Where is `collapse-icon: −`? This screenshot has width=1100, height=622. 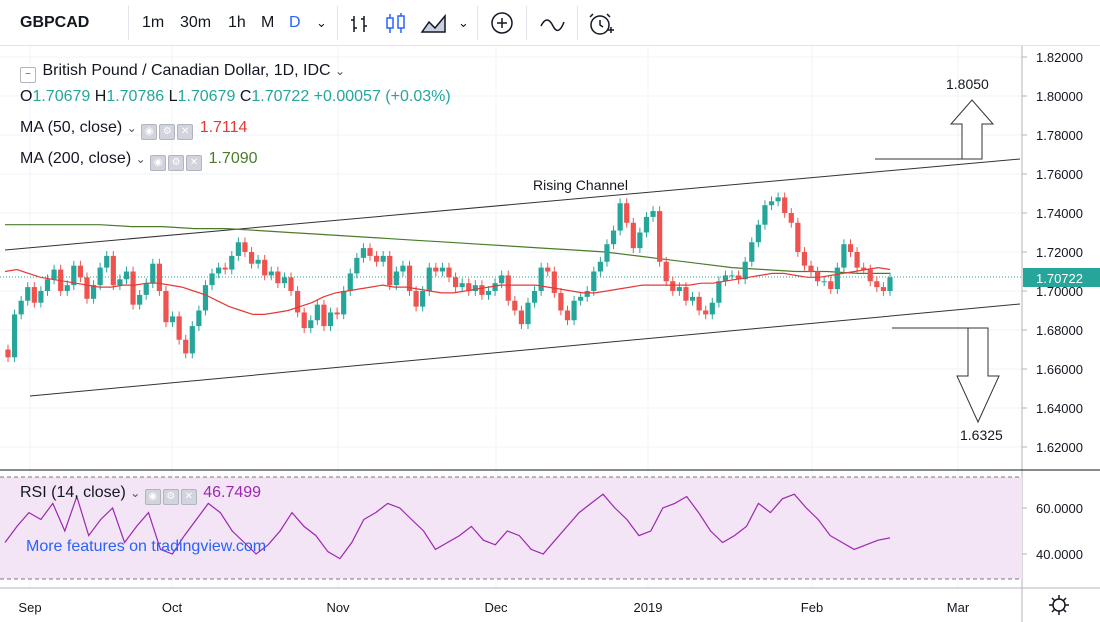
collapse-icon: − is located at coordinates (28, 75).